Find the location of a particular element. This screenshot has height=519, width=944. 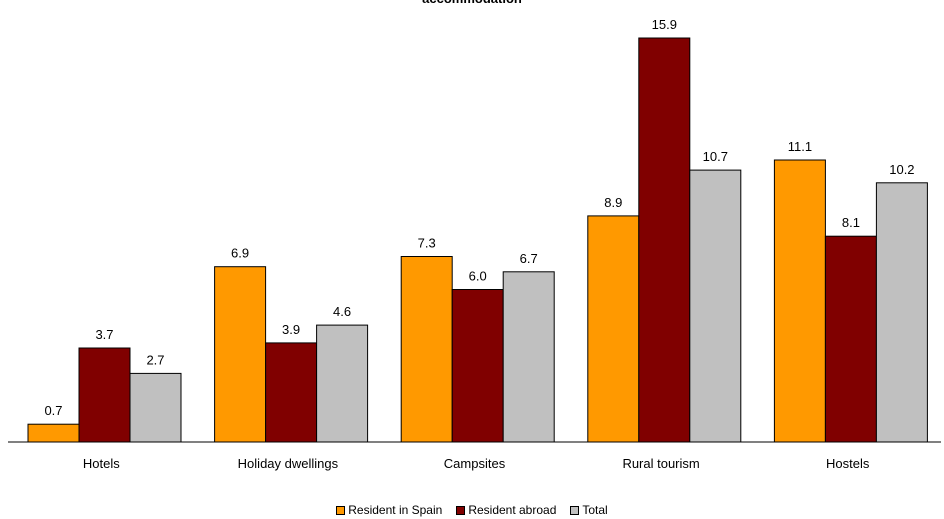

data-label: 6.7 is located at coordinates (529, 258).